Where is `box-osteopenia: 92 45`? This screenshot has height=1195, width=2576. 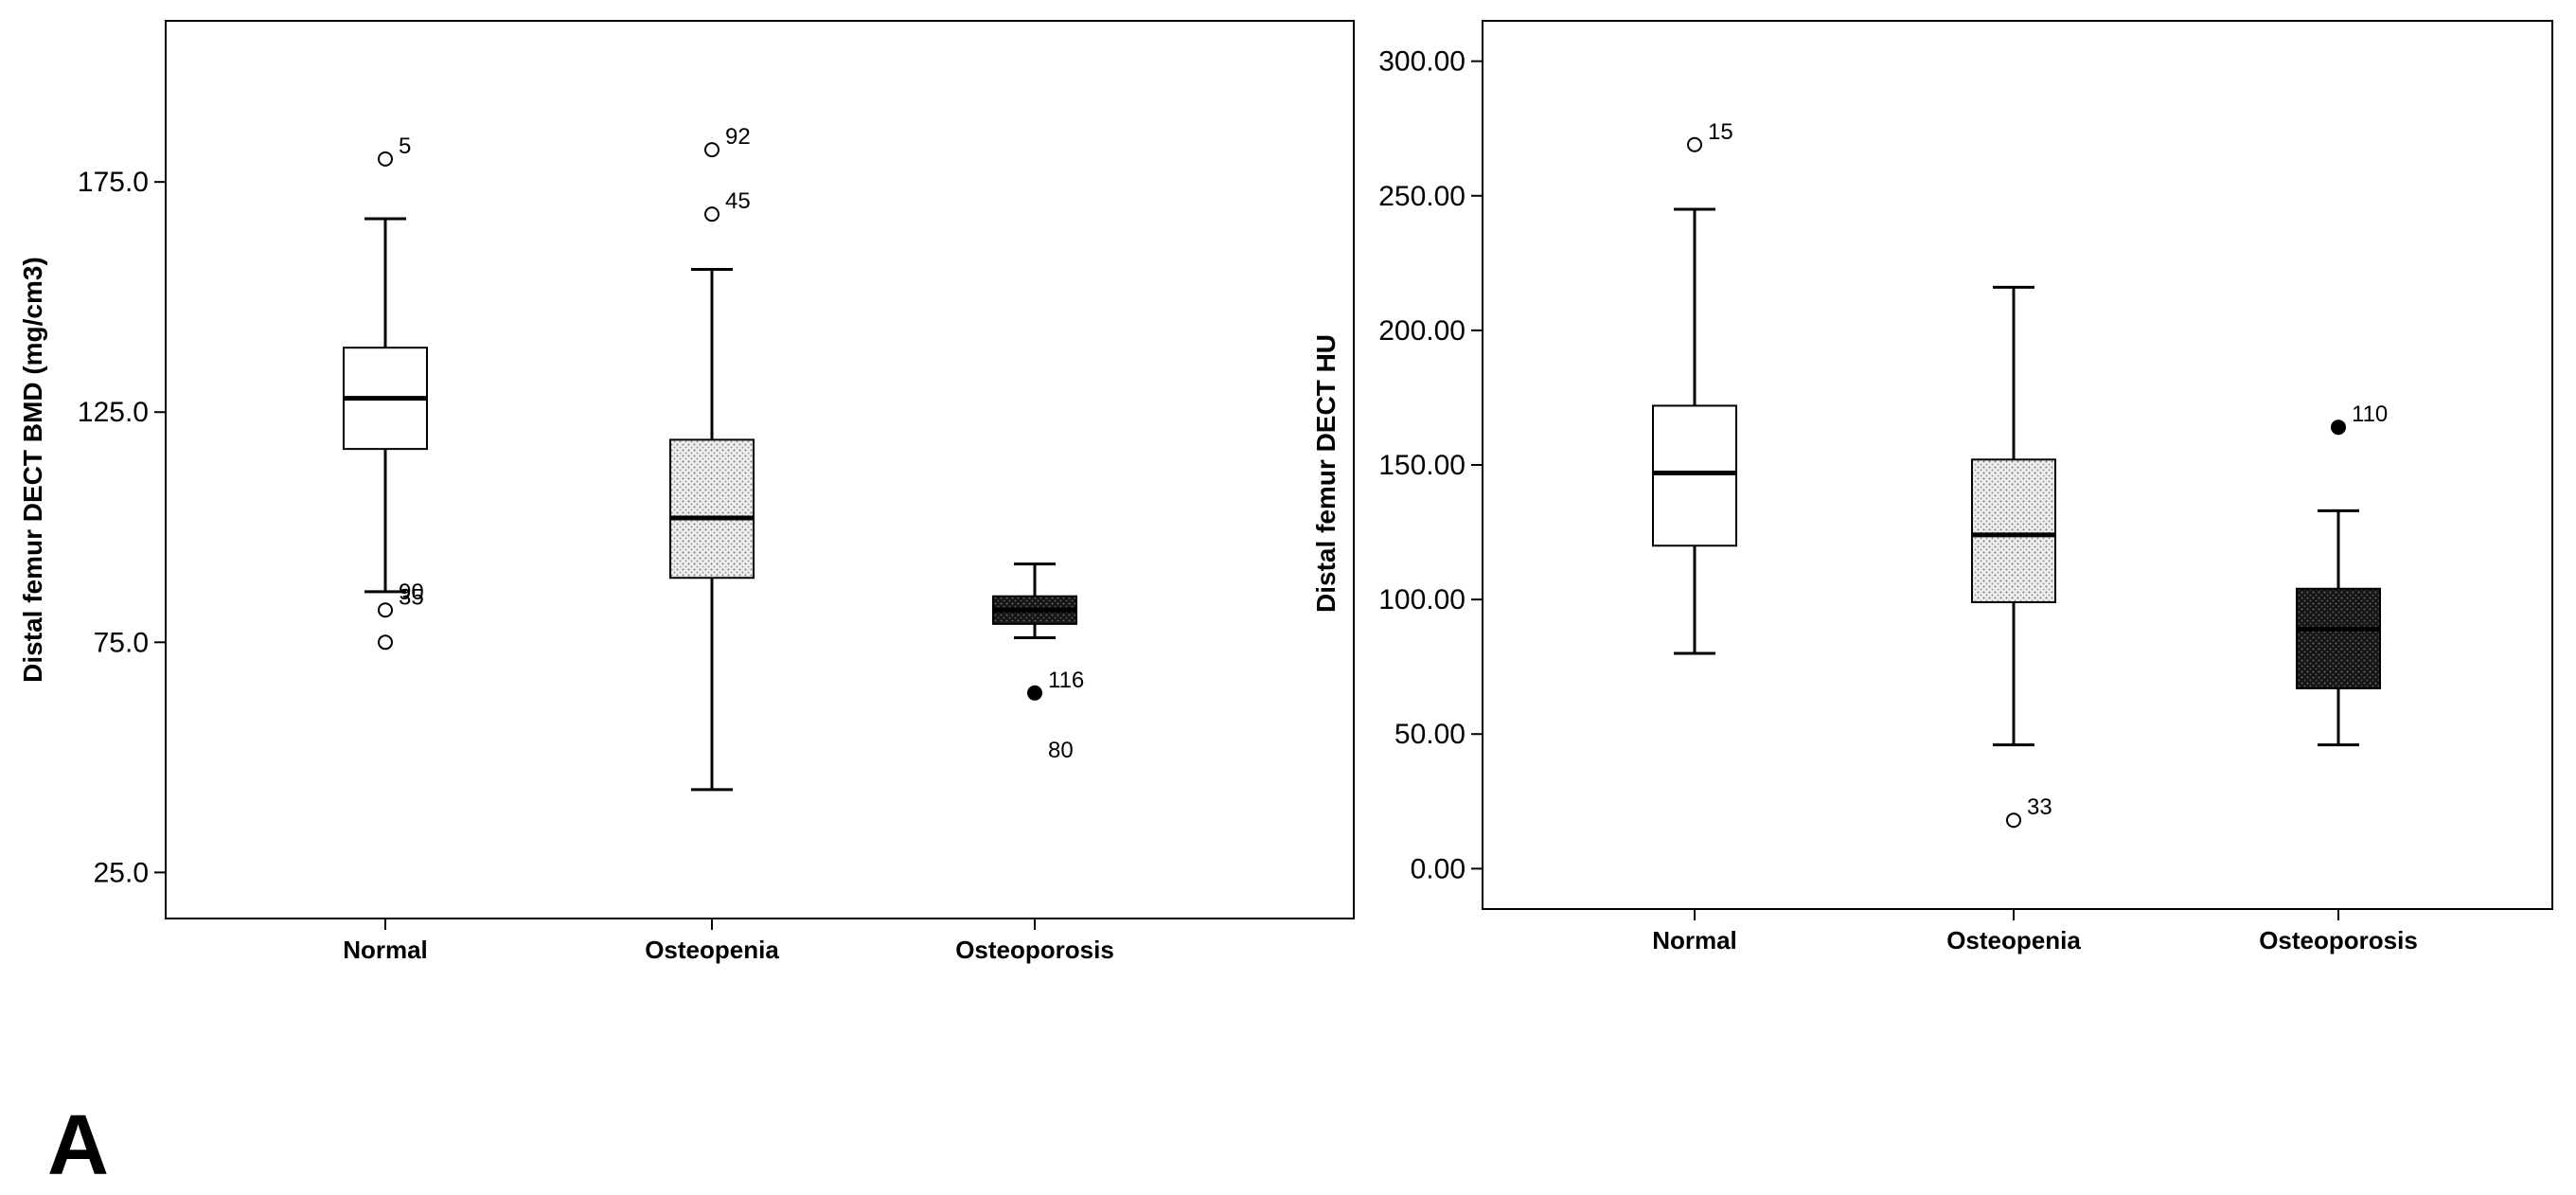 box-osteopenia: 92 45 is located at coordinates (712, 458).